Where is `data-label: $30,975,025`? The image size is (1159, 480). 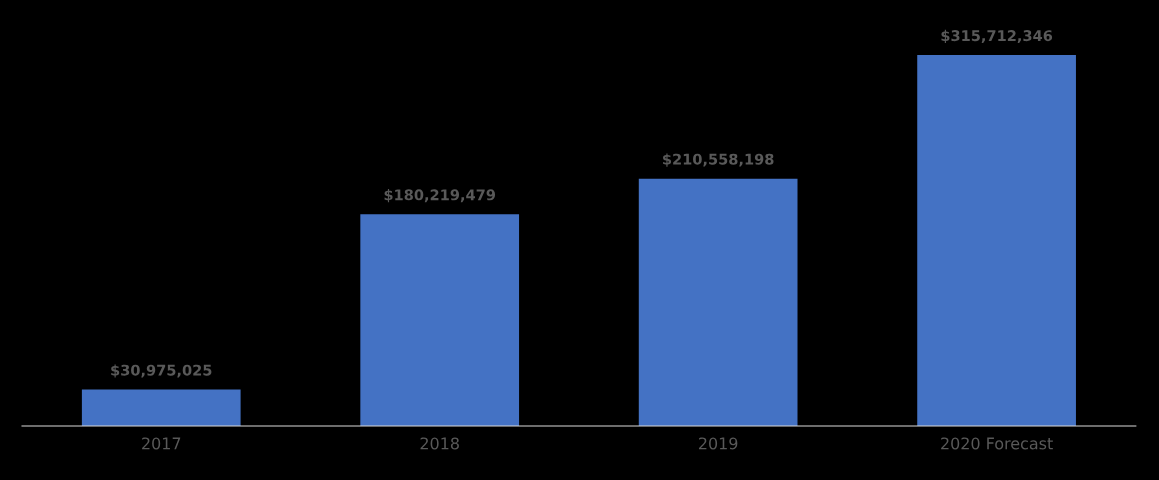 data-label: $30,975,025 is located at coordinates (161, 371).